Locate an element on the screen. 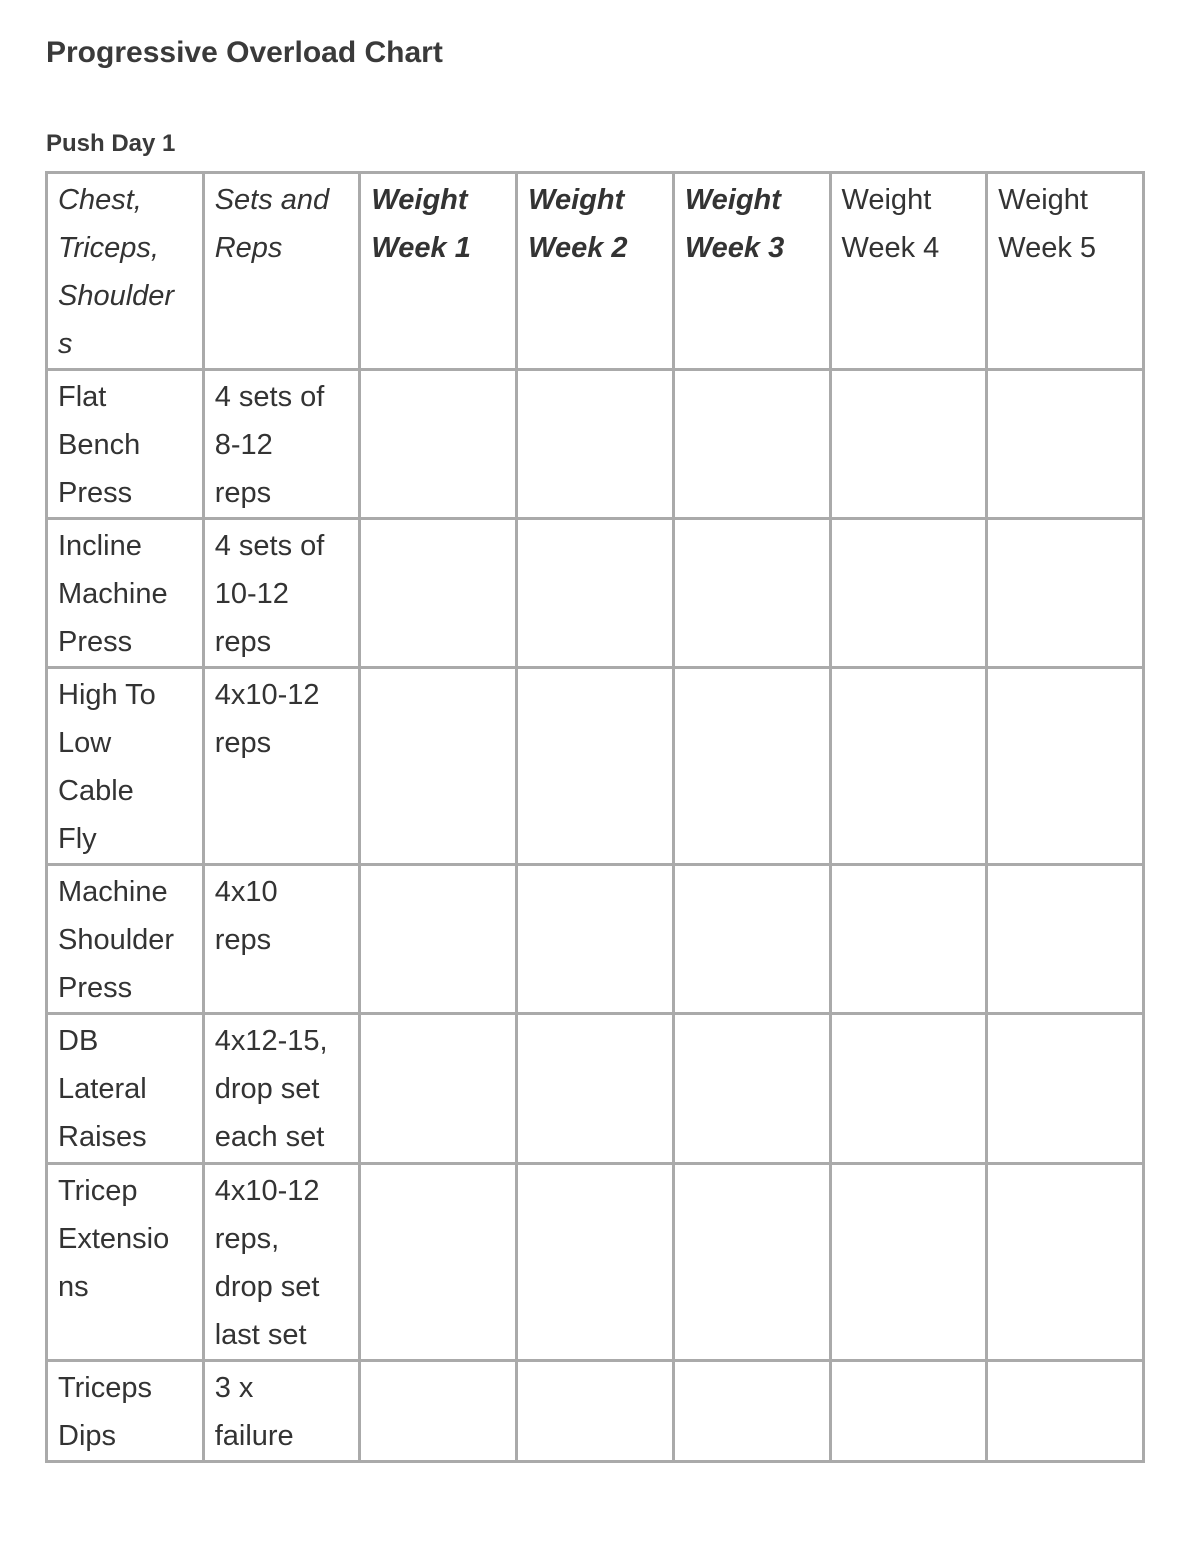  exercise-cell: Incline Machine Press is located at coordinates (125, 593).